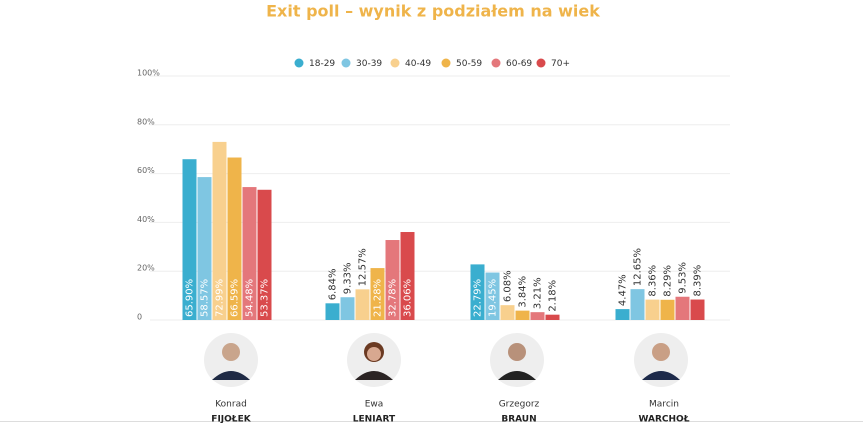 Image resolution: width=863 pixels, height=423 pixels. What do you see at coordinates (374, 419) in the screenshot?
I see `x-tick-label: LENIART` at bounding box center [374, 419].